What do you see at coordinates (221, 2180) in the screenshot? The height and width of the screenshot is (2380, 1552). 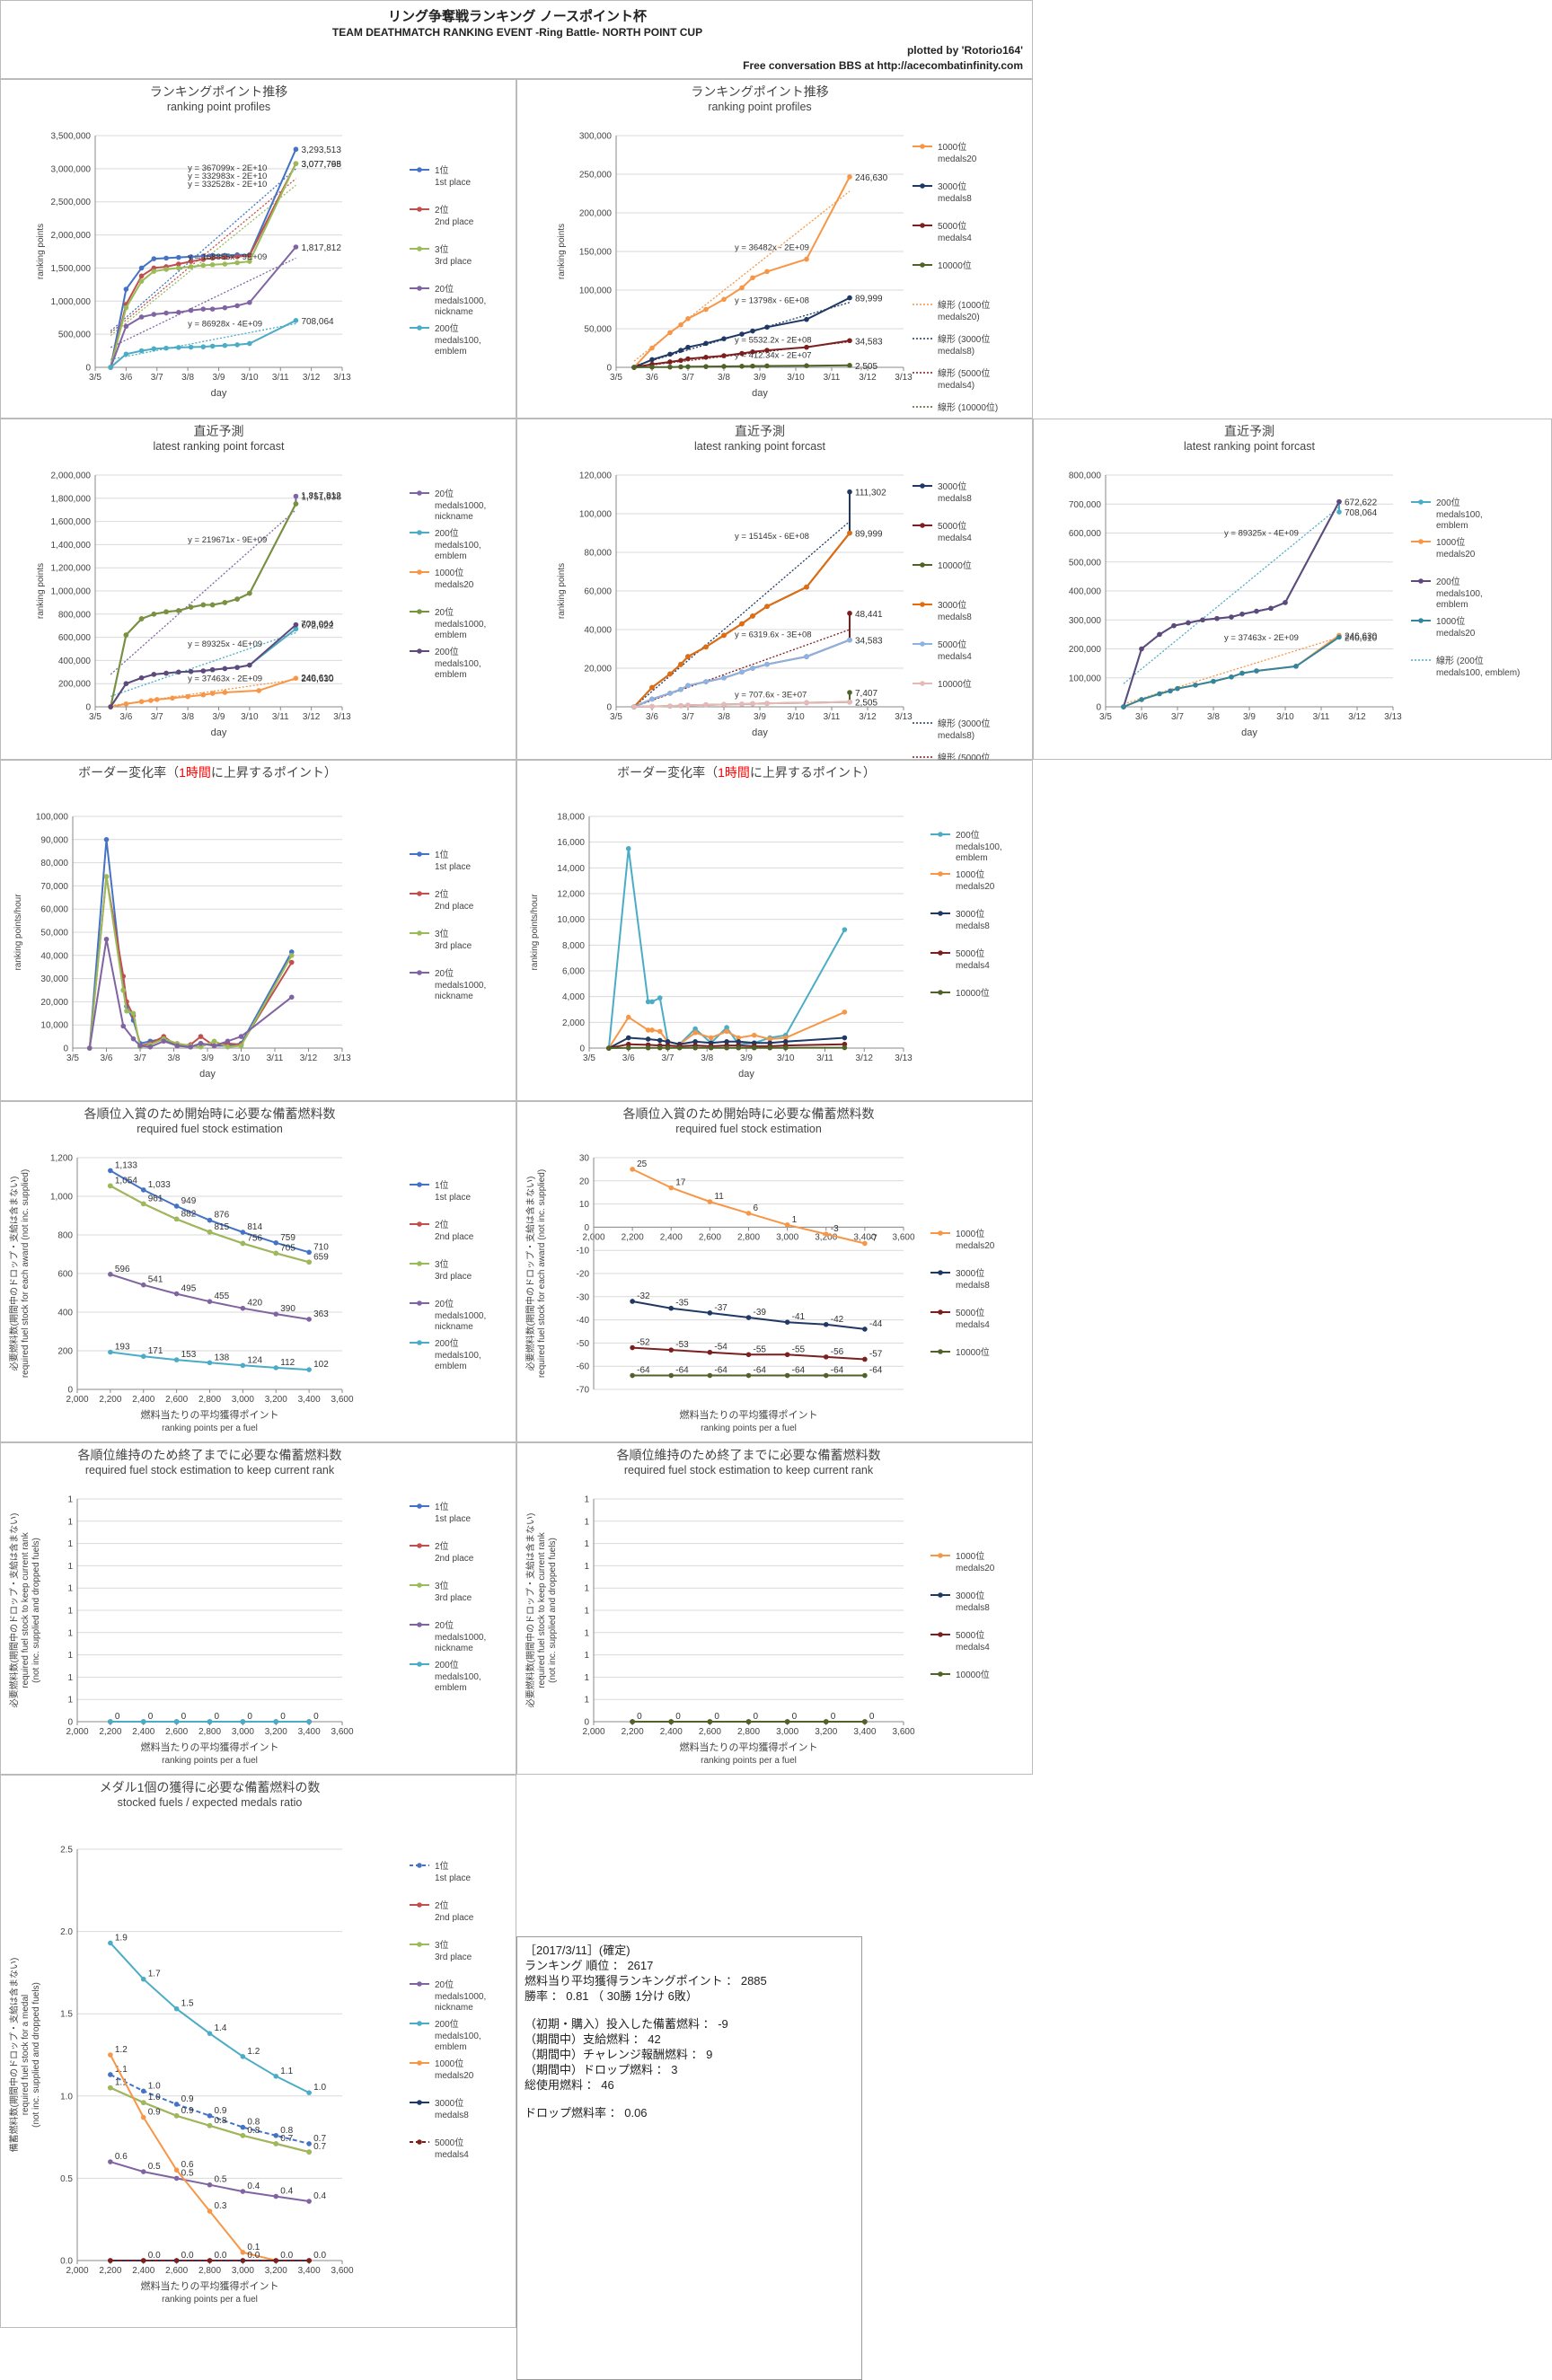 I see `data-label: 0.5` at bounding box center [221, 2180].